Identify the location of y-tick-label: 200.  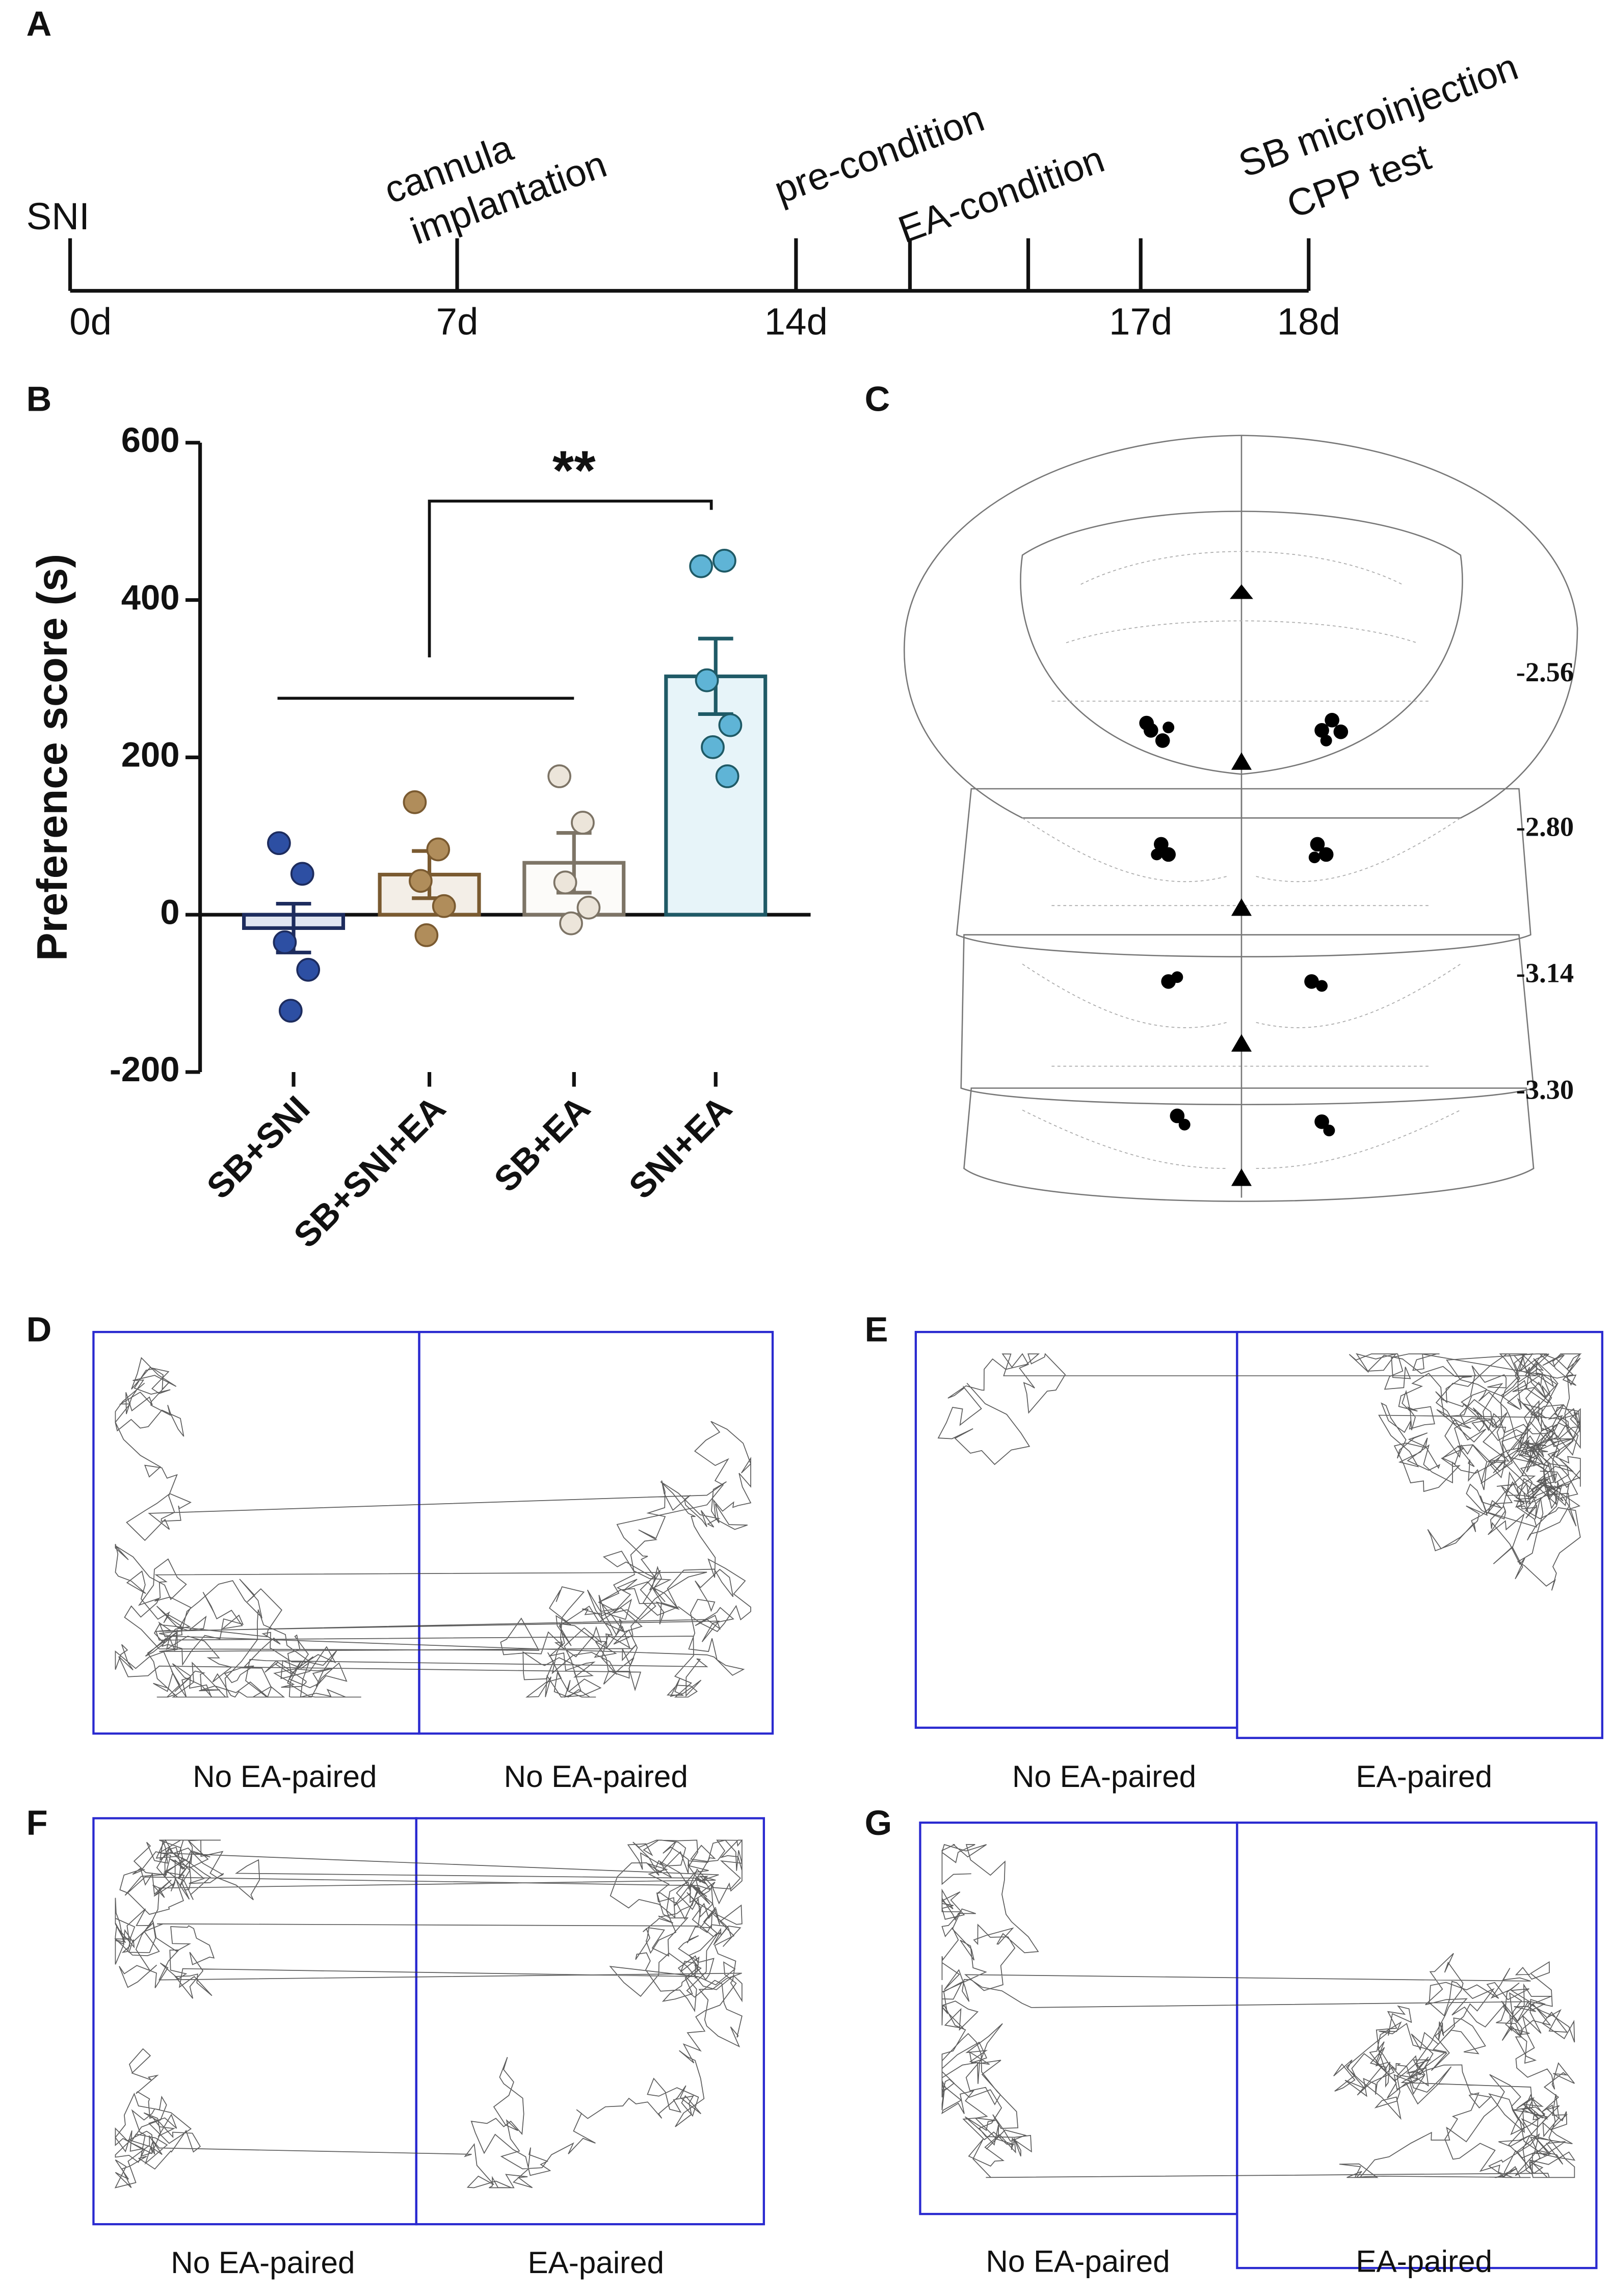
(151, 755).